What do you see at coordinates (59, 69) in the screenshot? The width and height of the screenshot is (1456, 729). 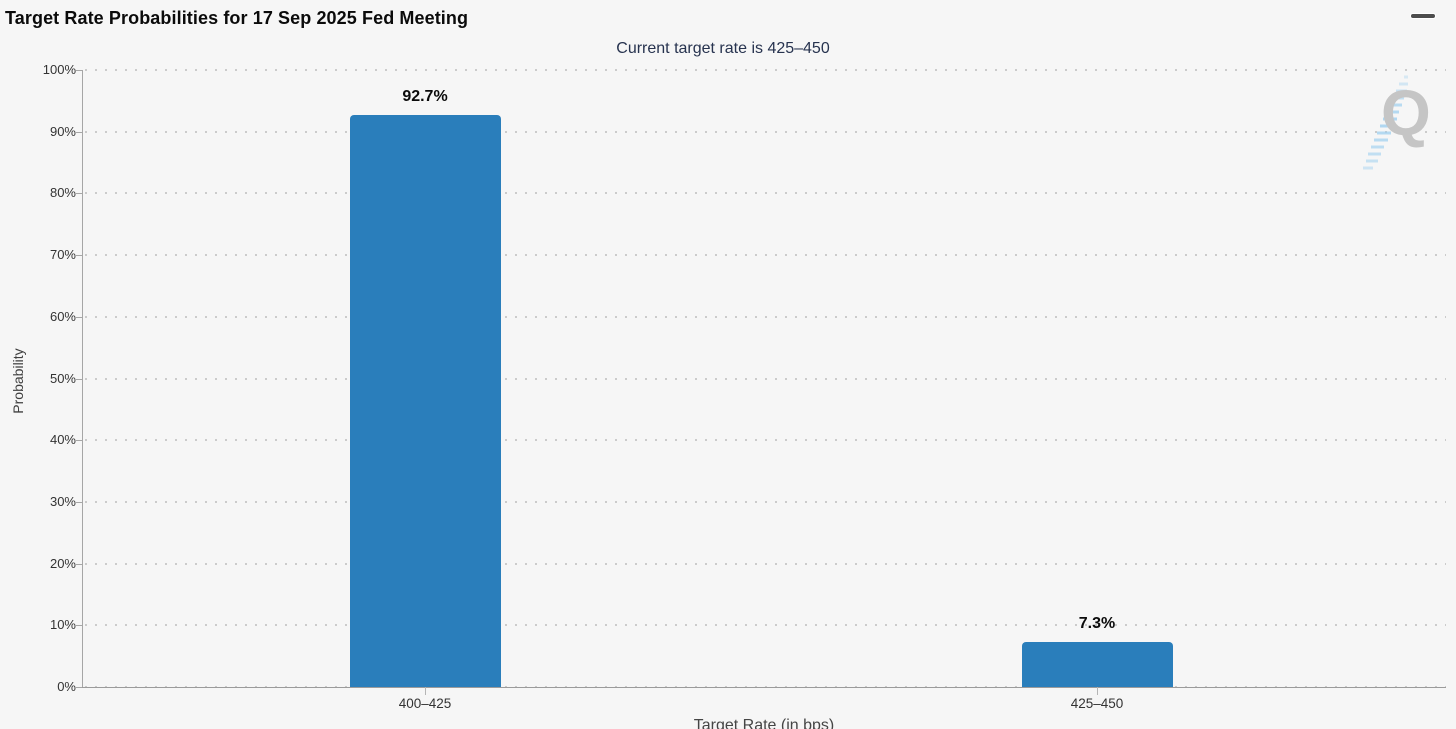 I see `y-tick-label: 100%` at bounding box center [59, 69].